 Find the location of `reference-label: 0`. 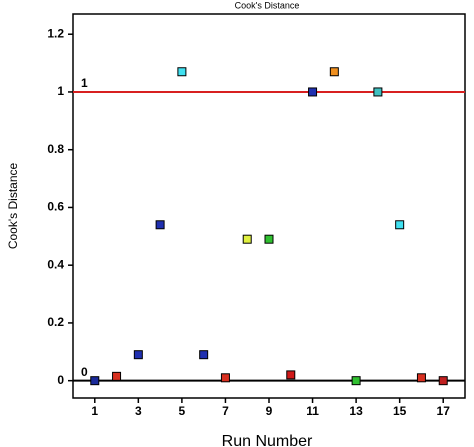

reference-label: 0 is located at coordinates (84, 372).